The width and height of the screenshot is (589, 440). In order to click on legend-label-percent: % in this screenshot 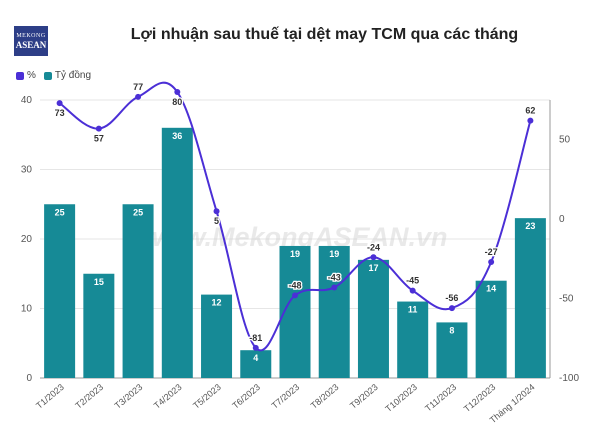, I will do `click(31, 75)`.